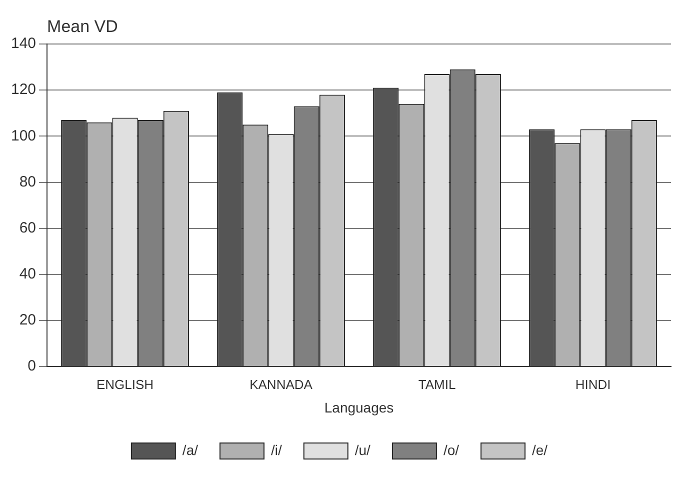  Describe the element at coordinates (32, 366) in the screenshot. I see `y-tick-label: 0` at that location.